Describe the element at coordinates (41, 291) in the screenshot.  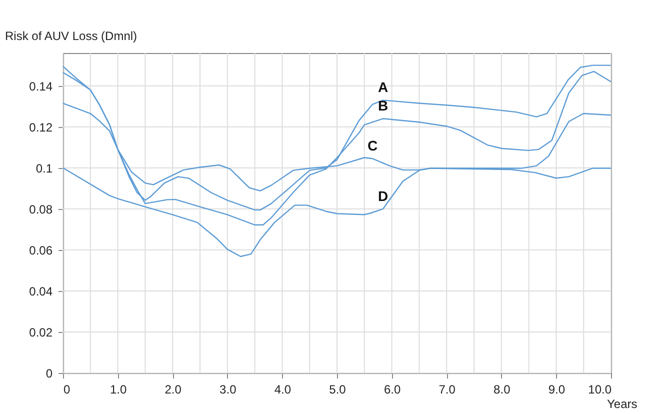
I see `y-tick-label: 0.04` at that location.